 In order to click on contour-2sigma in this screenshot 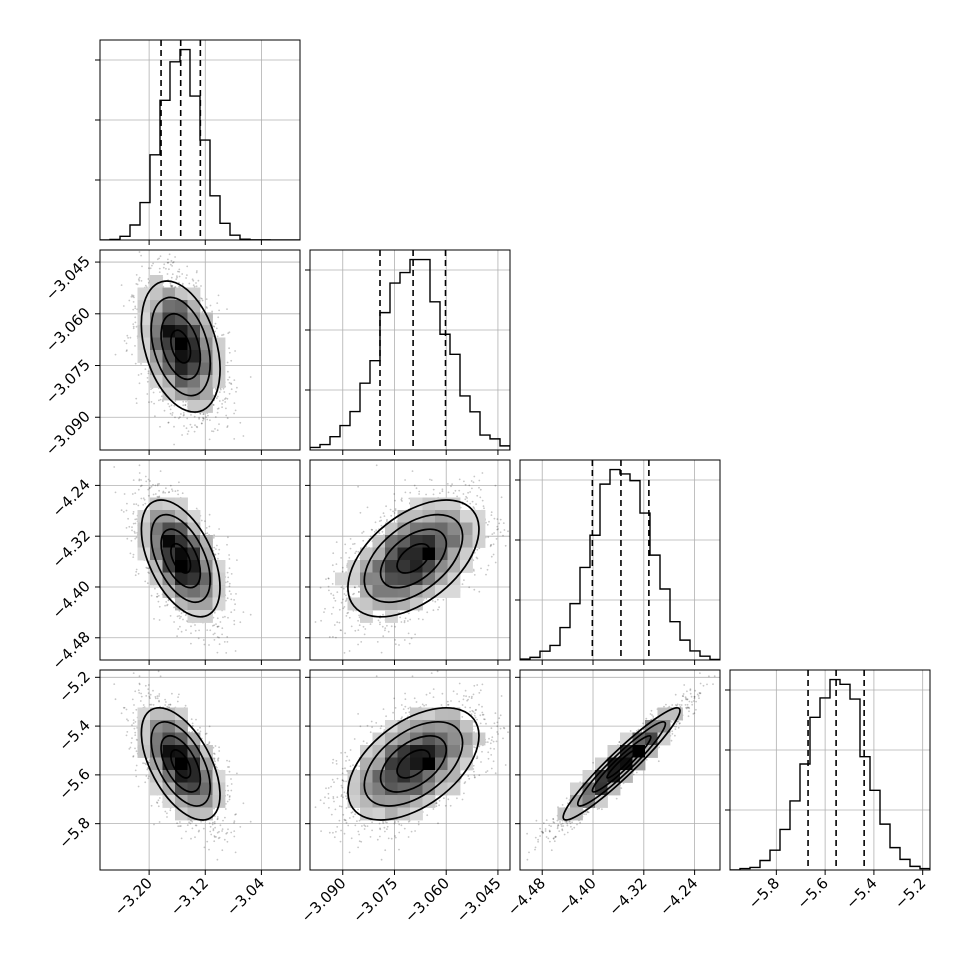, I will do `click(180, 346)`.